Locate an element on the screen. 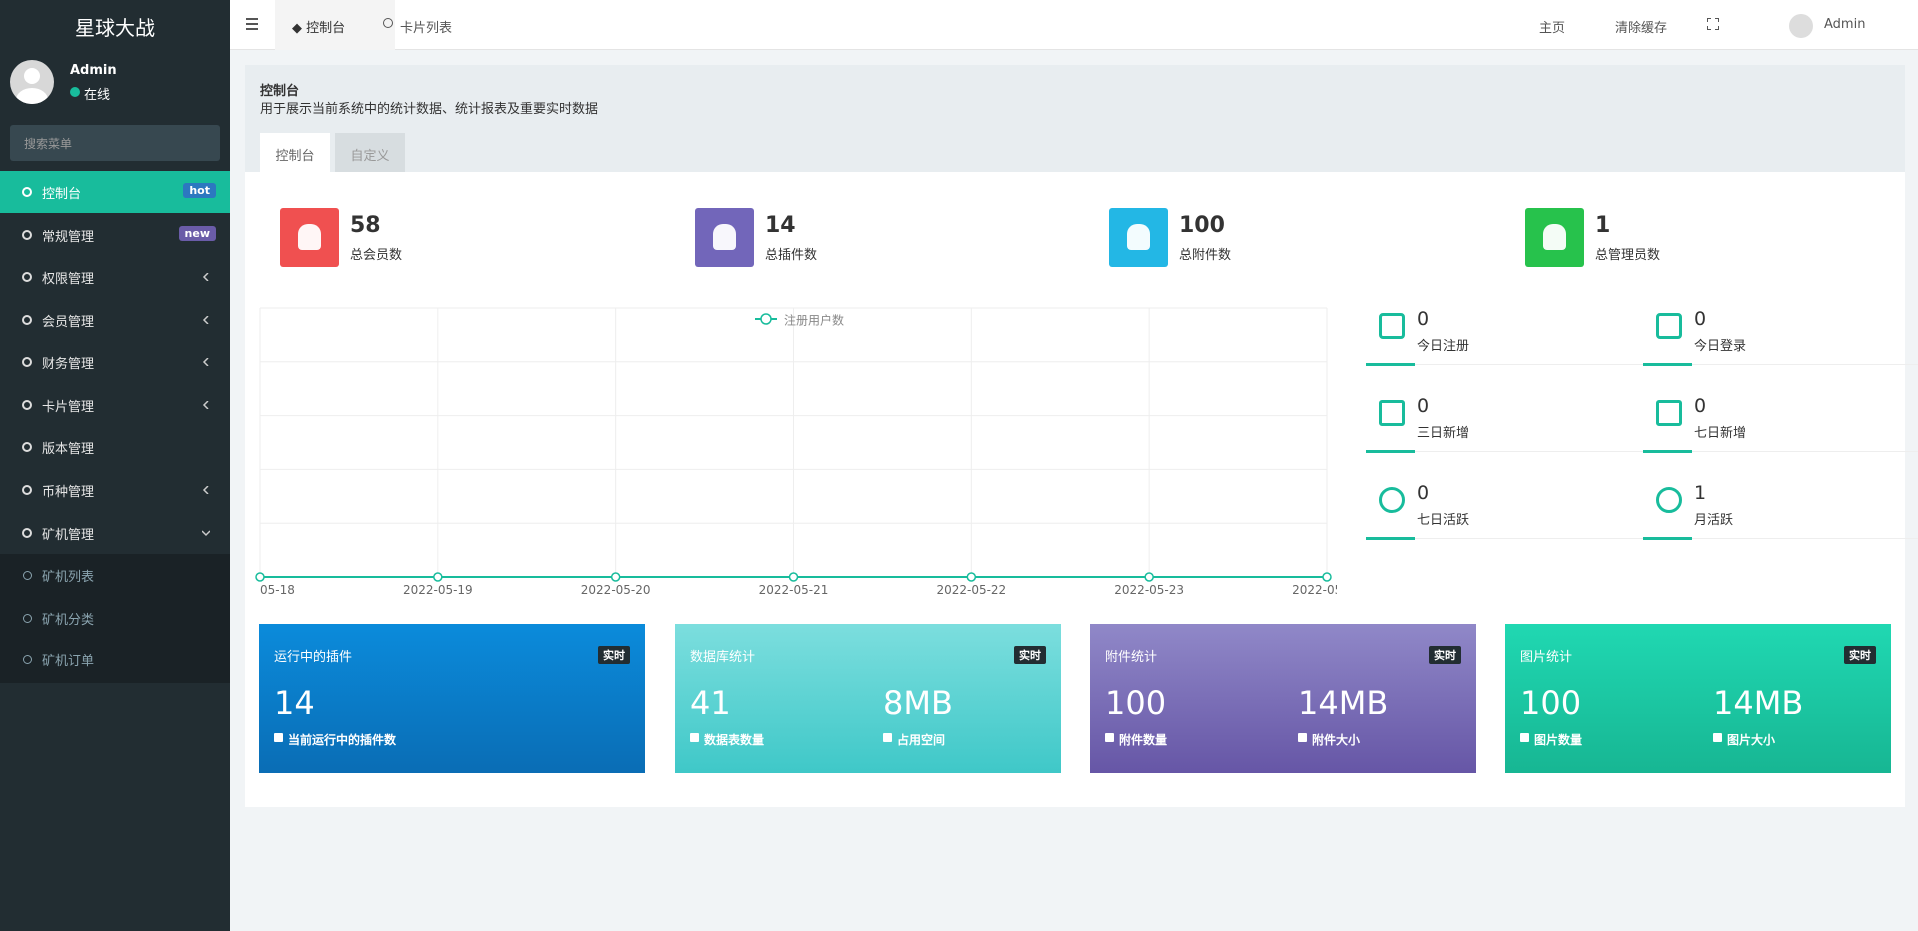 The image size is (1918, 931). card-label: 数据表数量 is located at coordinates (734, 740).